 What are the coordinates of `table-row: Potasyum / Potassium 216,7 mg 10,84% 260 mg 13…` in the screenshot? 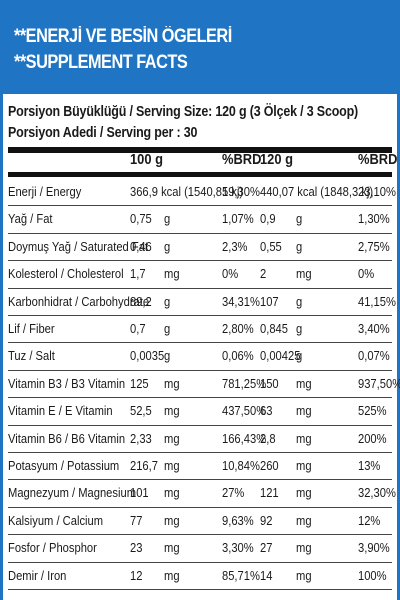 It's located at (200, 466).